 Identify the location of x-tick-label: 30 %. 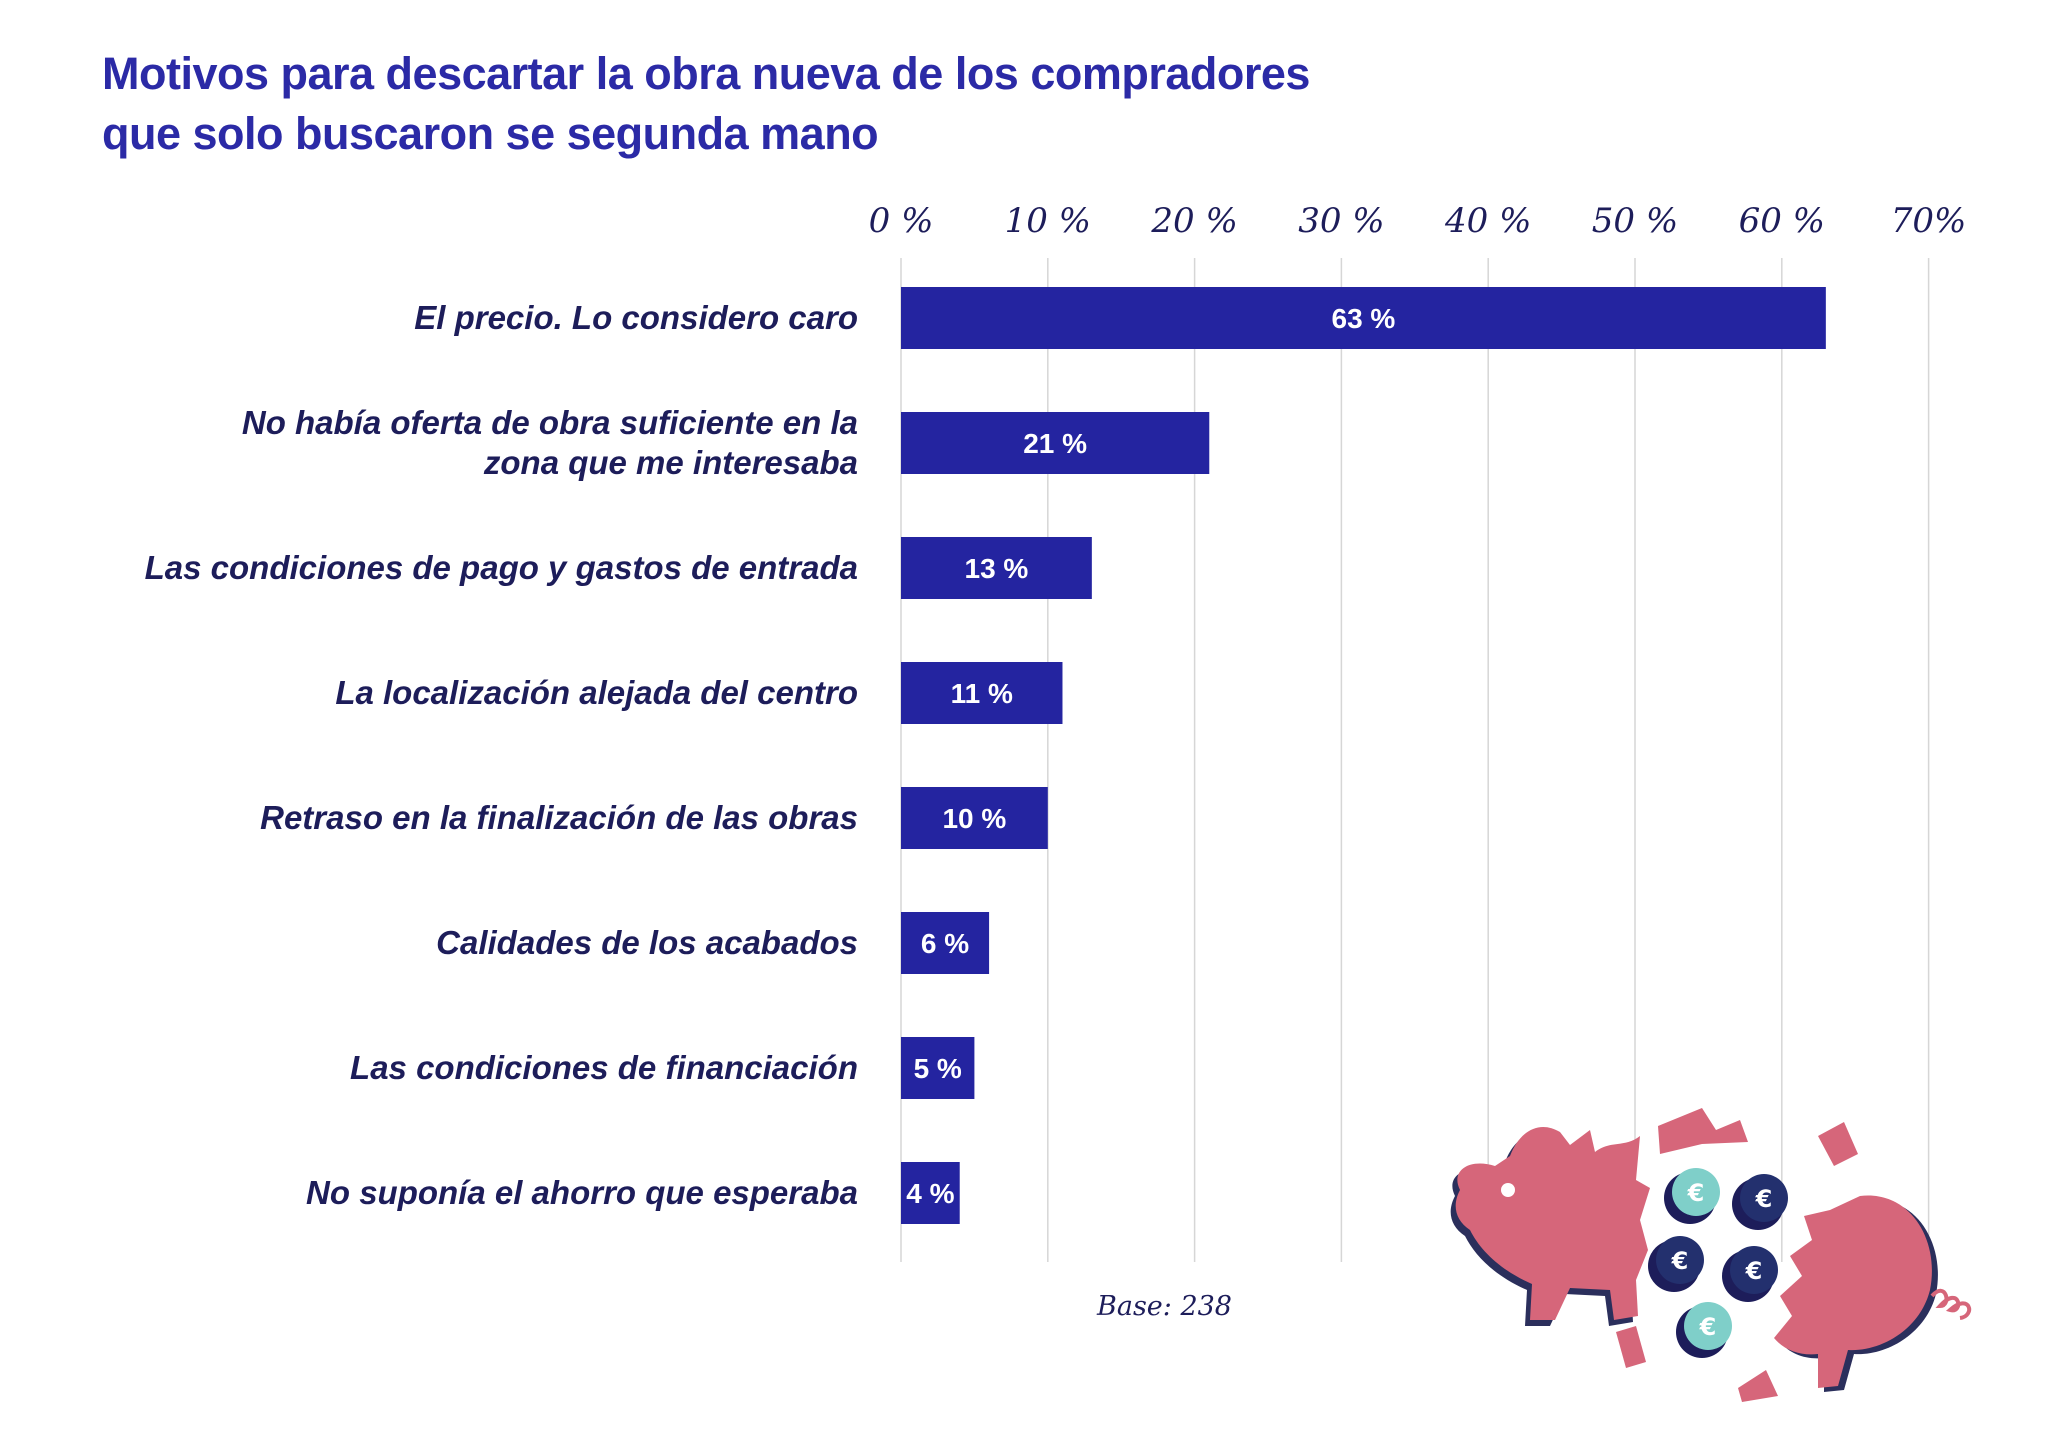
(1341, 221).